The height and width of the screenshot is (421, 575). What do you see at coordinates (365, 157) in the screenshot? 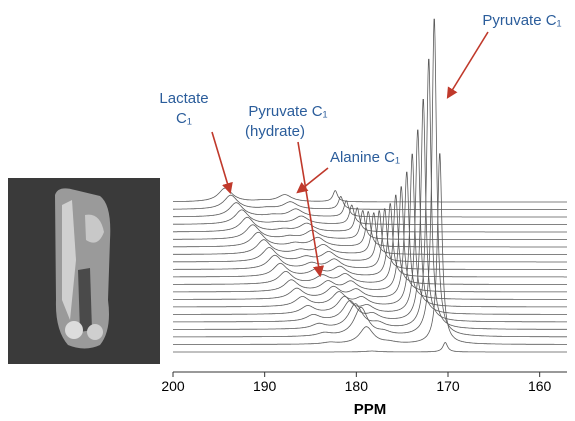
I see `annotation: Alanine C₁` at bounding box center [365, 157].